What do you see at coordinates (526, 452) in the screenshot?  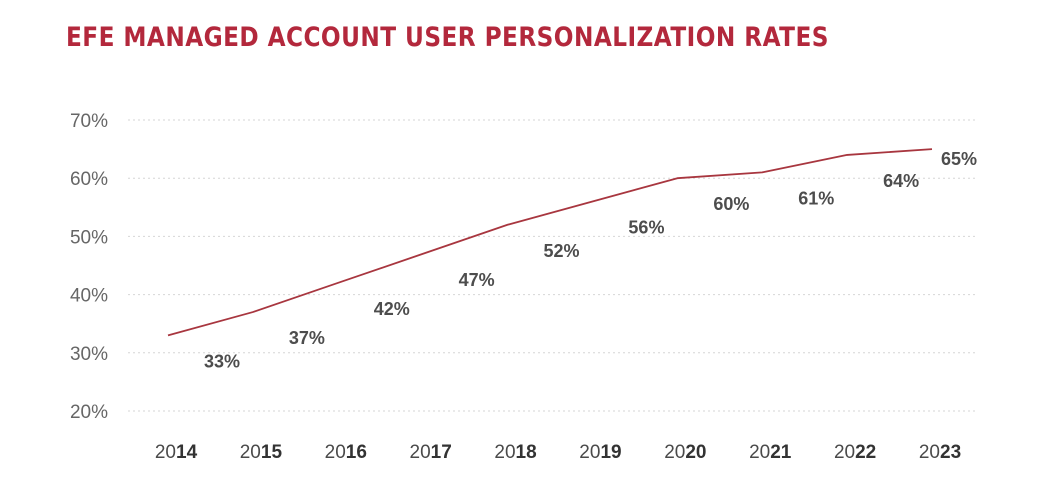 I see `x-tick-suffix: 18` at bounding box center [526, 452].